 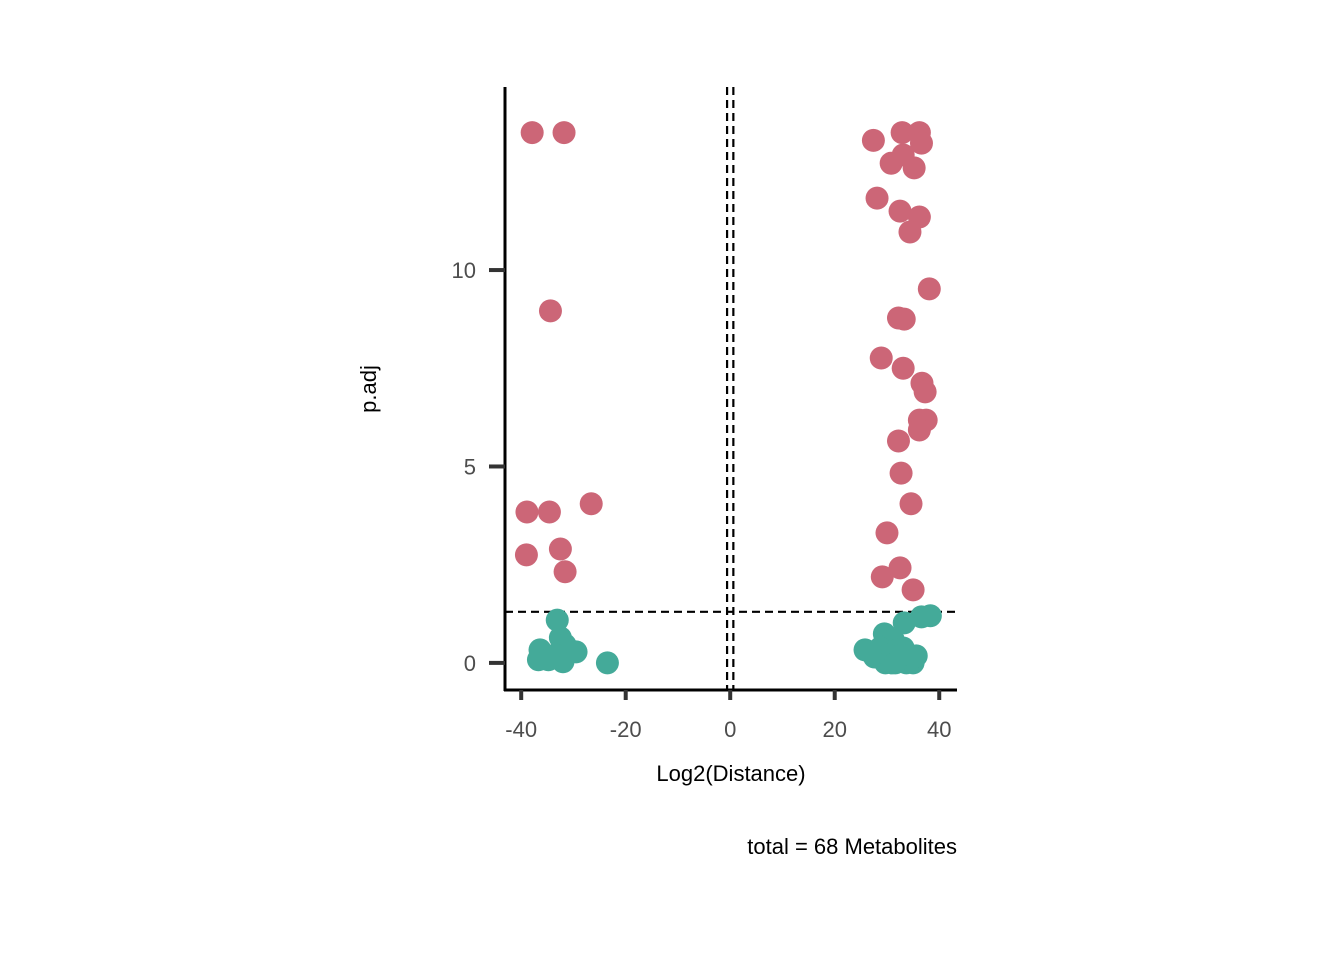 I want to click on x-tick-label: 20, so click(x=834, y=729).